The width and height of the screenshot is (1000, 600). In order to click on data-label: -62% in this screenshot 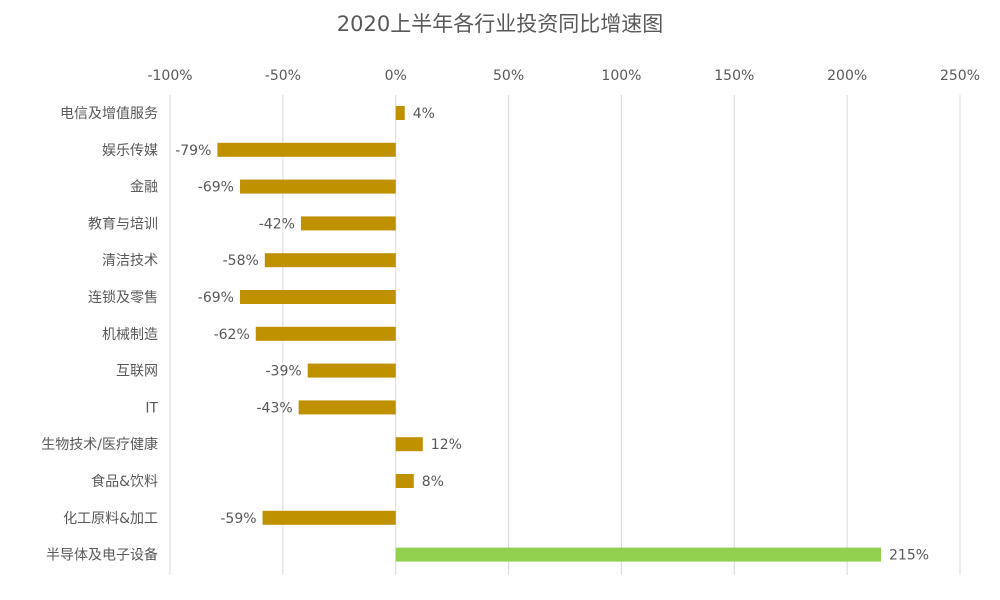, I will do `click(232, 335)`.